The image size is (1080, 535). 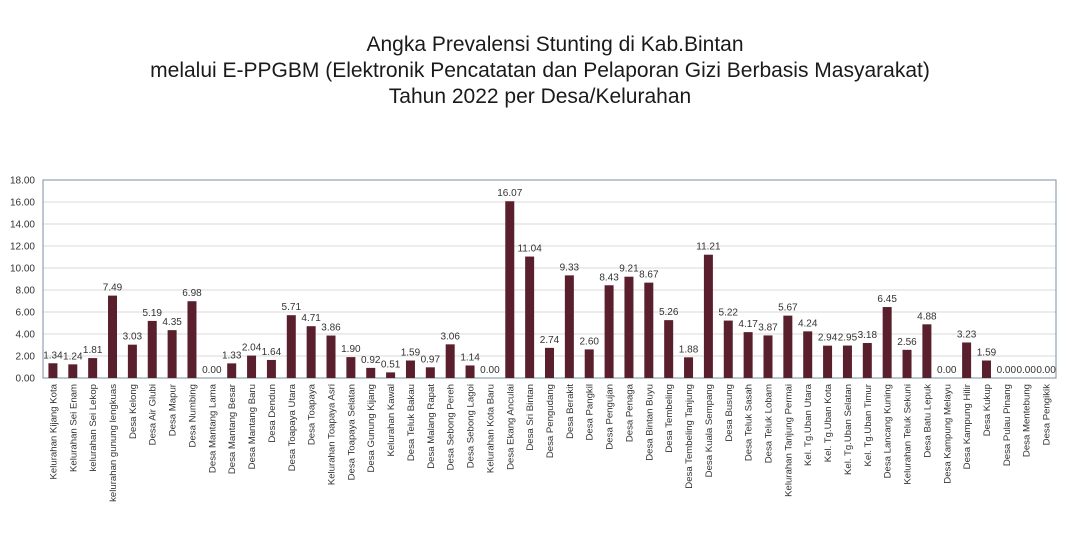 What do you see at coordinates (431, 426) in the screenshot?
I see `x-tick-label: Desa Malang Rapat` at bounding box center [431, 426].